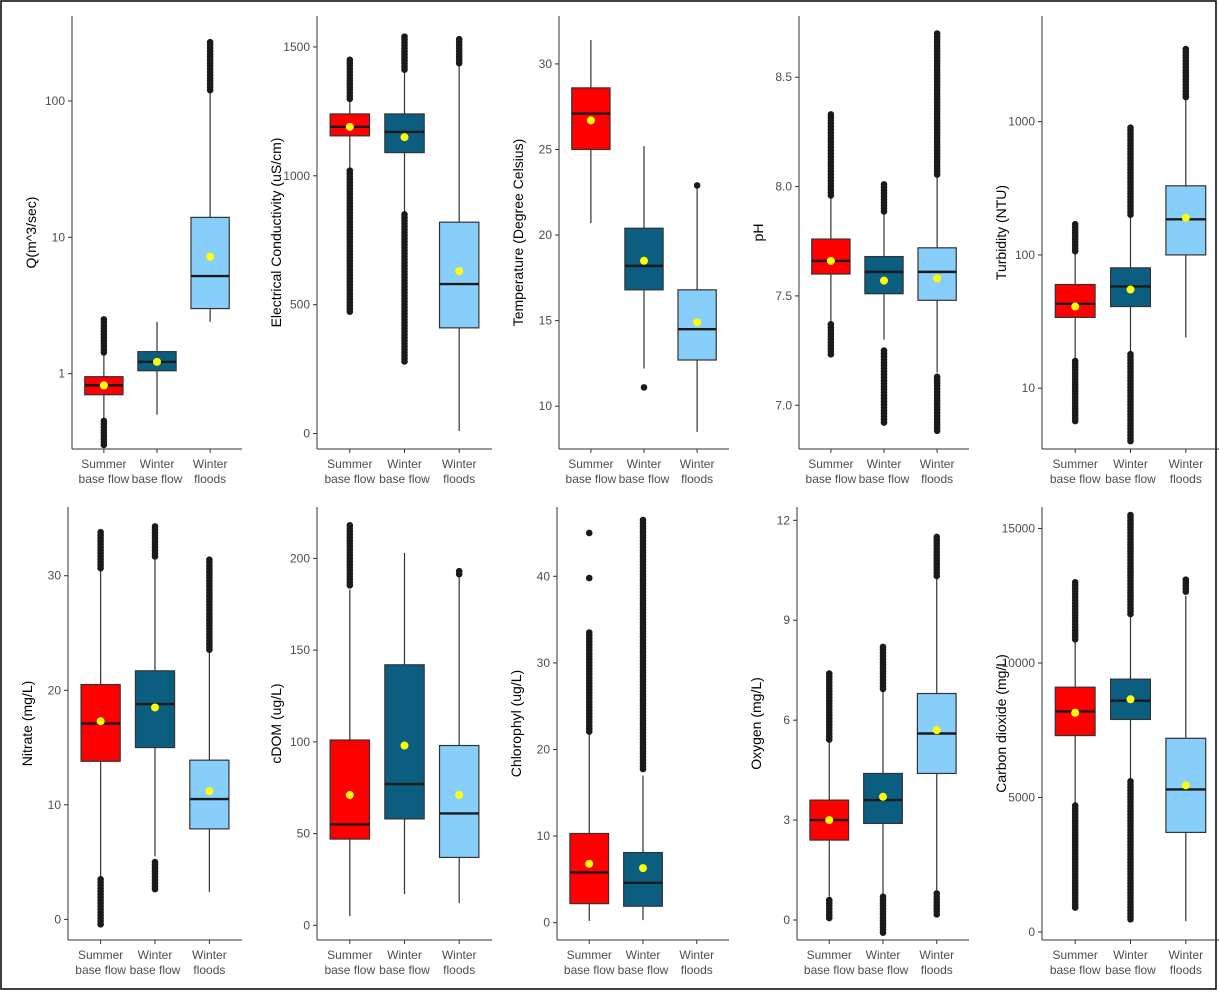  What do you see at coordinates (31, 233) in the screenshot?
I see `y-axis-title: Q(m^3/sec)` at bounding box center [31, 233].